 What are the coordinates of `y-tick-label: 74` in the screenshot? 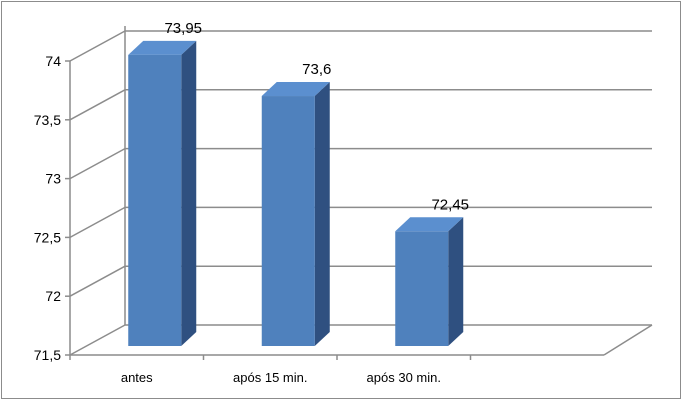 It's located at (53, 61).